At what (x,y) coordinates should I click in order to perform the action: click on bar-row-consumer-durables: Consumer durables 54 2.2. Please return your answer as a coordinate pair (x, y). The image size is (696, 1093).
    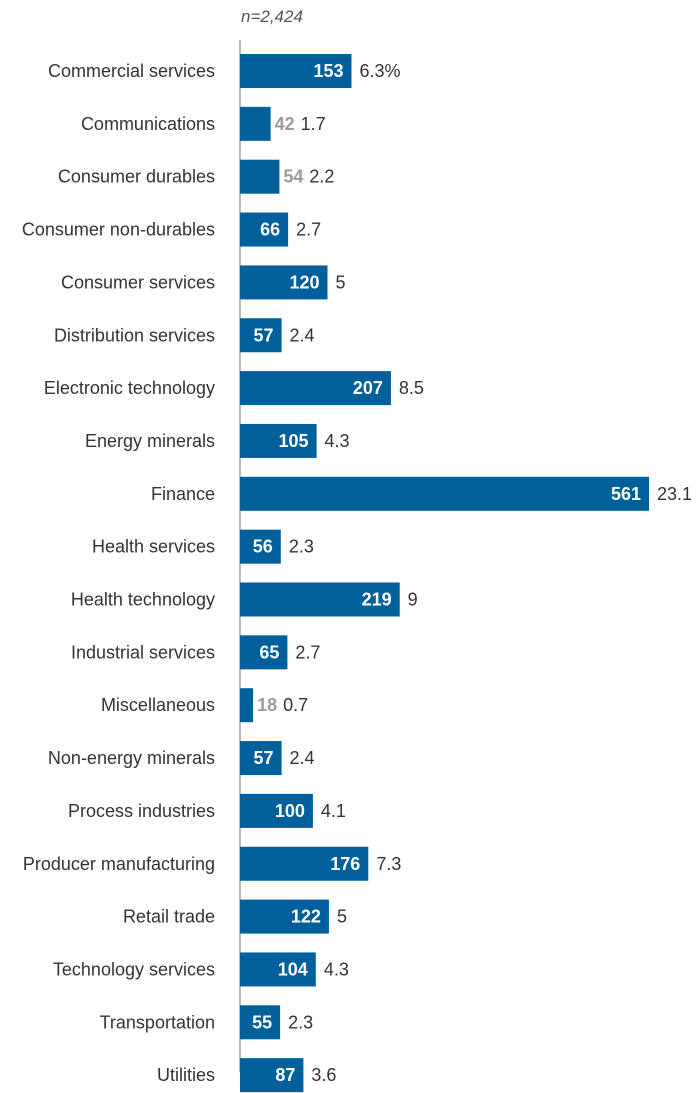
    Looking at the image, I should click on (196, 177).